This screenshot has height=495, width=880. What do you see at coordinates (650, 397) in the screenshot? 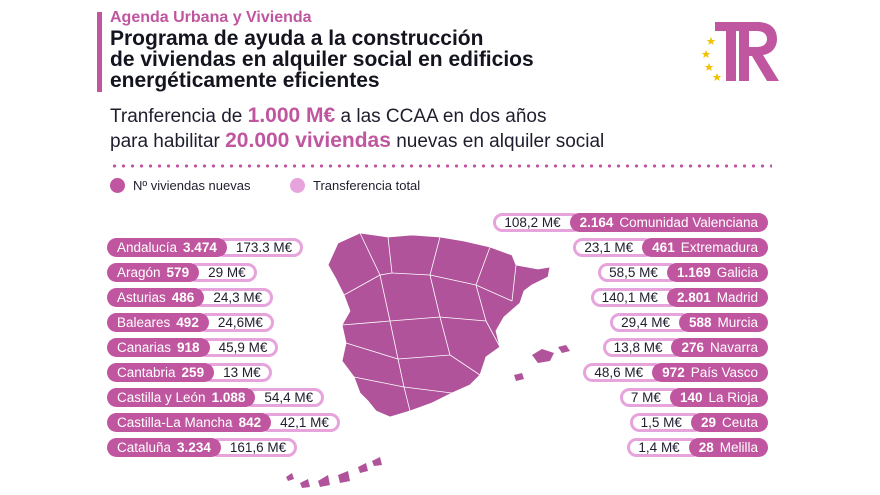
I see `transfer-pill: 7 M€` at bounding box center [650, 397].